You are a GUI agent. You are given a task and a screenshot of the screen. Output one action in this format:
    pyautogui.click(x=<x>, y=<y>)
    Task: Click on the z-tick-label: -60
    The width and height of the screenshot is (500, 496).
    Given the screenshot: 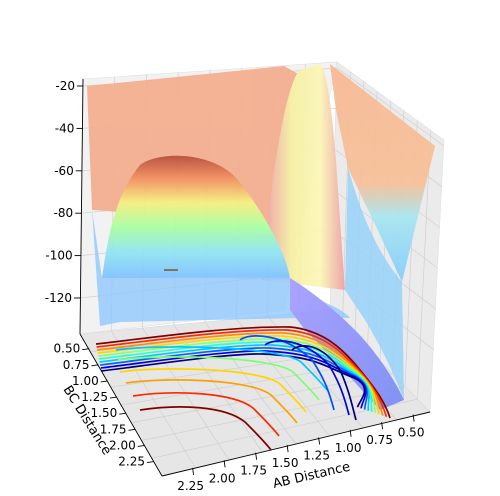 What is the action you would take?
    pyautogui.click(x=64, y=171)
    